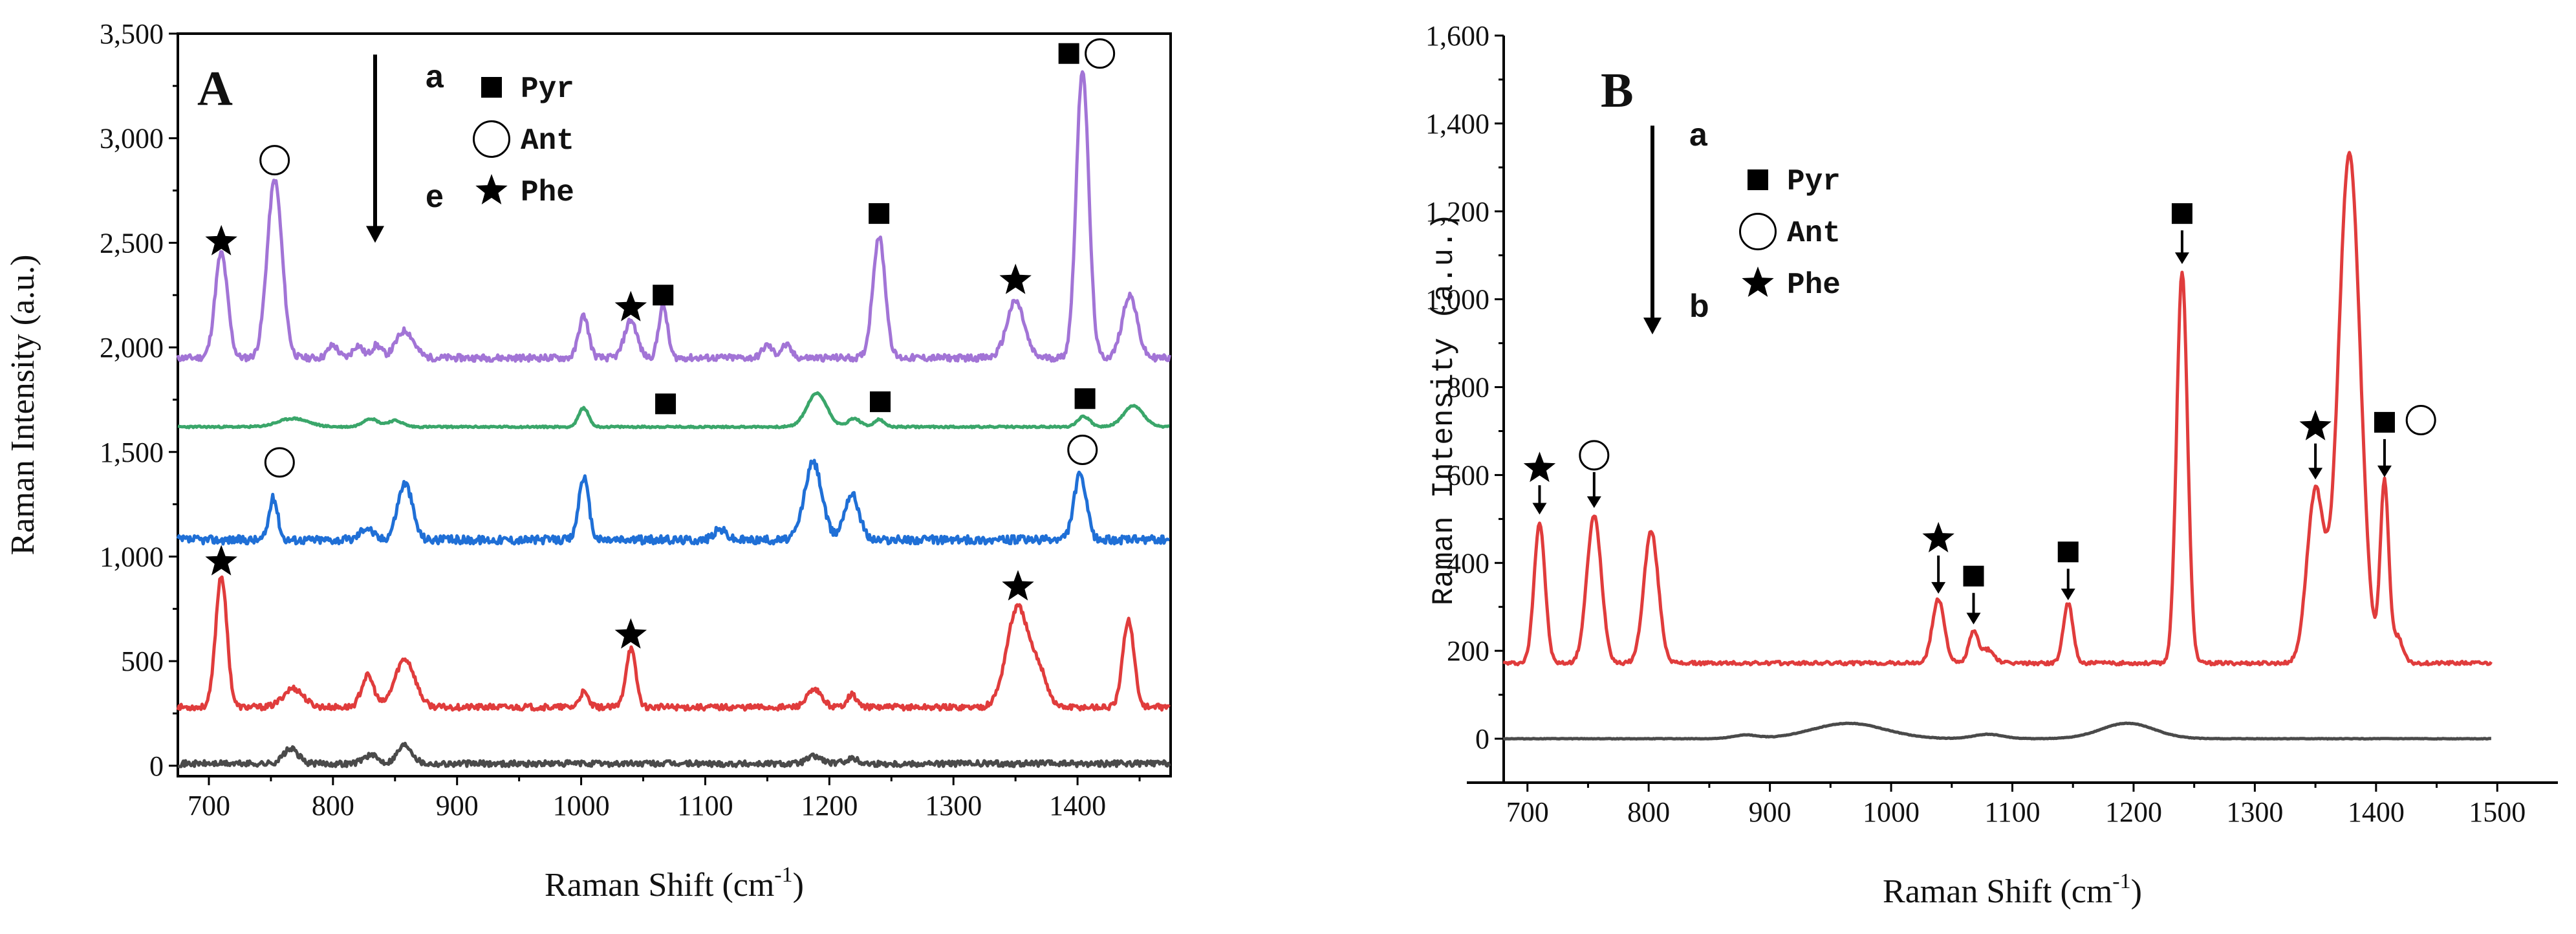  I want to click on y-tick-label: 1,600, so click(1457, 36).